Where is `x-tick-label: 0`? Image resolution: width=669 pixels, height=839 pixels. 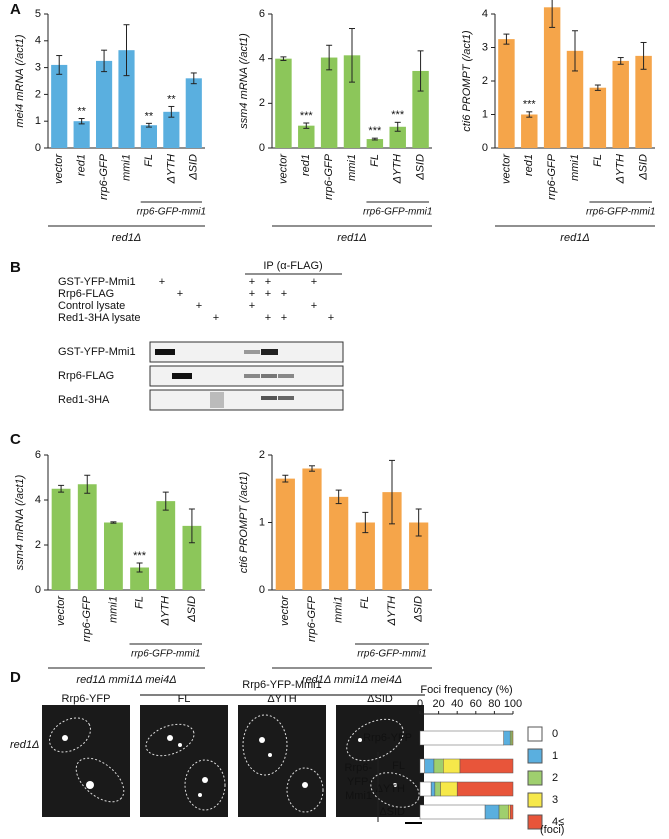
x-tick-label: 0 is located at coordinates (420, 704).